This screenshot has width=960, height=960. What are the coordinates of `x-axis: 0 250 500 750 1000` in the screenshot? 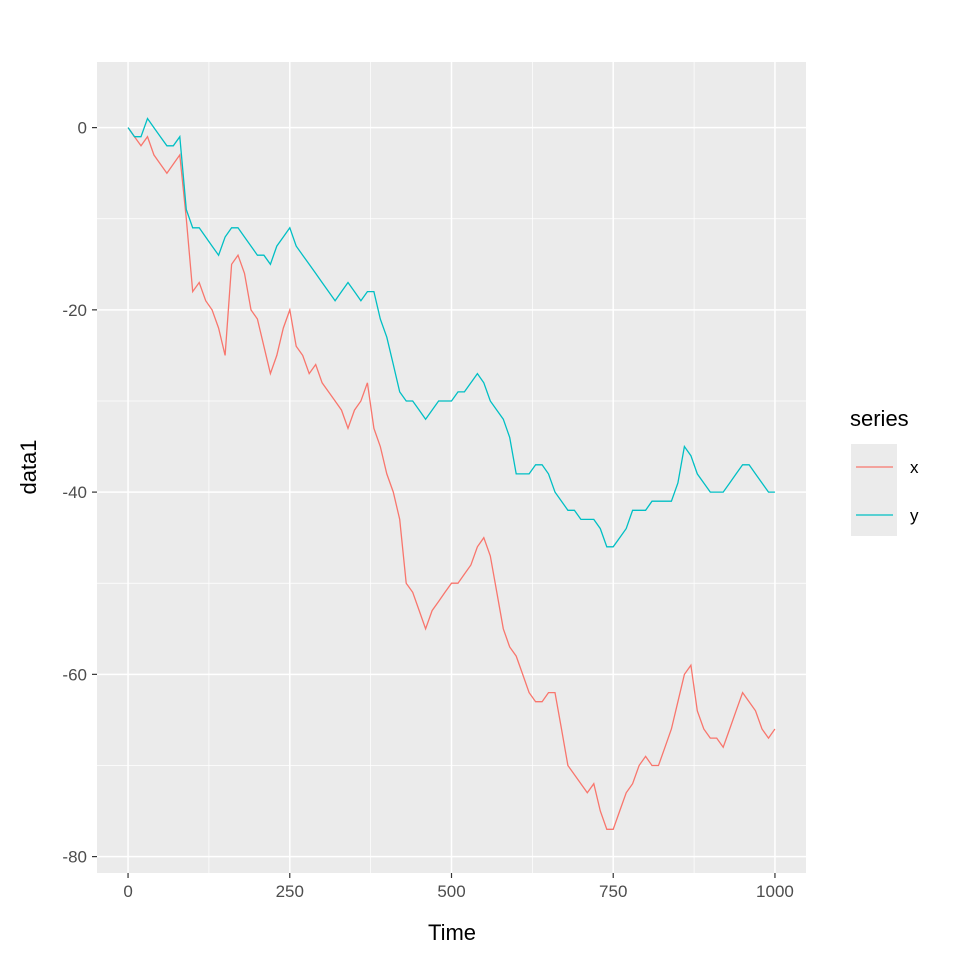 It's located at (458, 887).